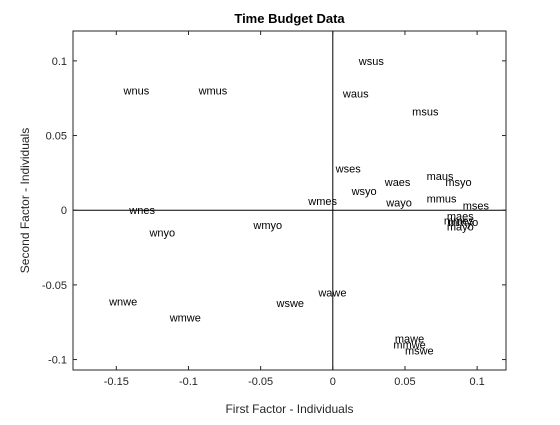 The width and height of the screenshot is (560, 425). What do you see at coordinates (161, 234) in the screenshot?
I see `point-label-wnyo: wnyo` at bounding box center [161, 234].